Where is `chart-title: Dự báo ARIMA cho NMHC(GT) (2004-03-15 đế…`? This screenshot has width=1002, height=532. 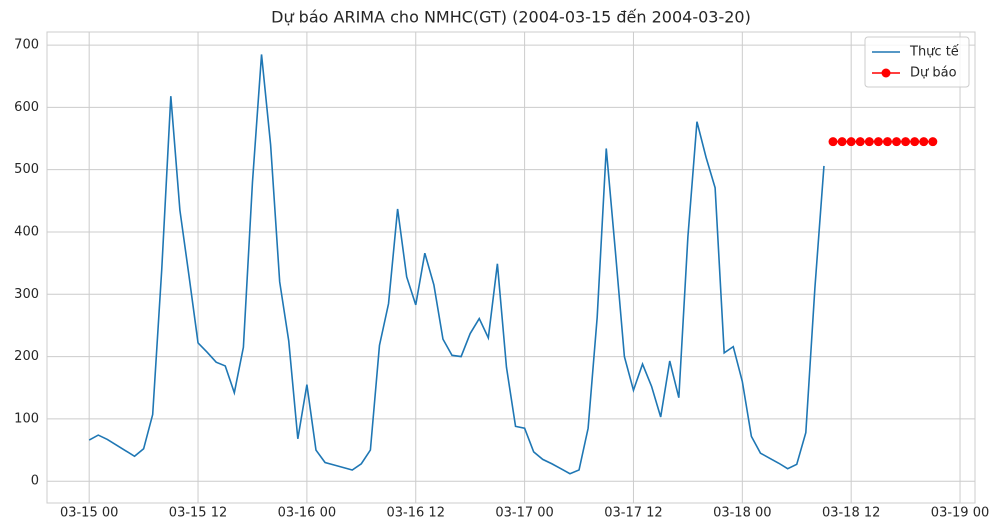
chart-title: Dự báo ARIMA cho NMHC(GT) (2004-03-15 đế… is located at coordinates (511, 17).